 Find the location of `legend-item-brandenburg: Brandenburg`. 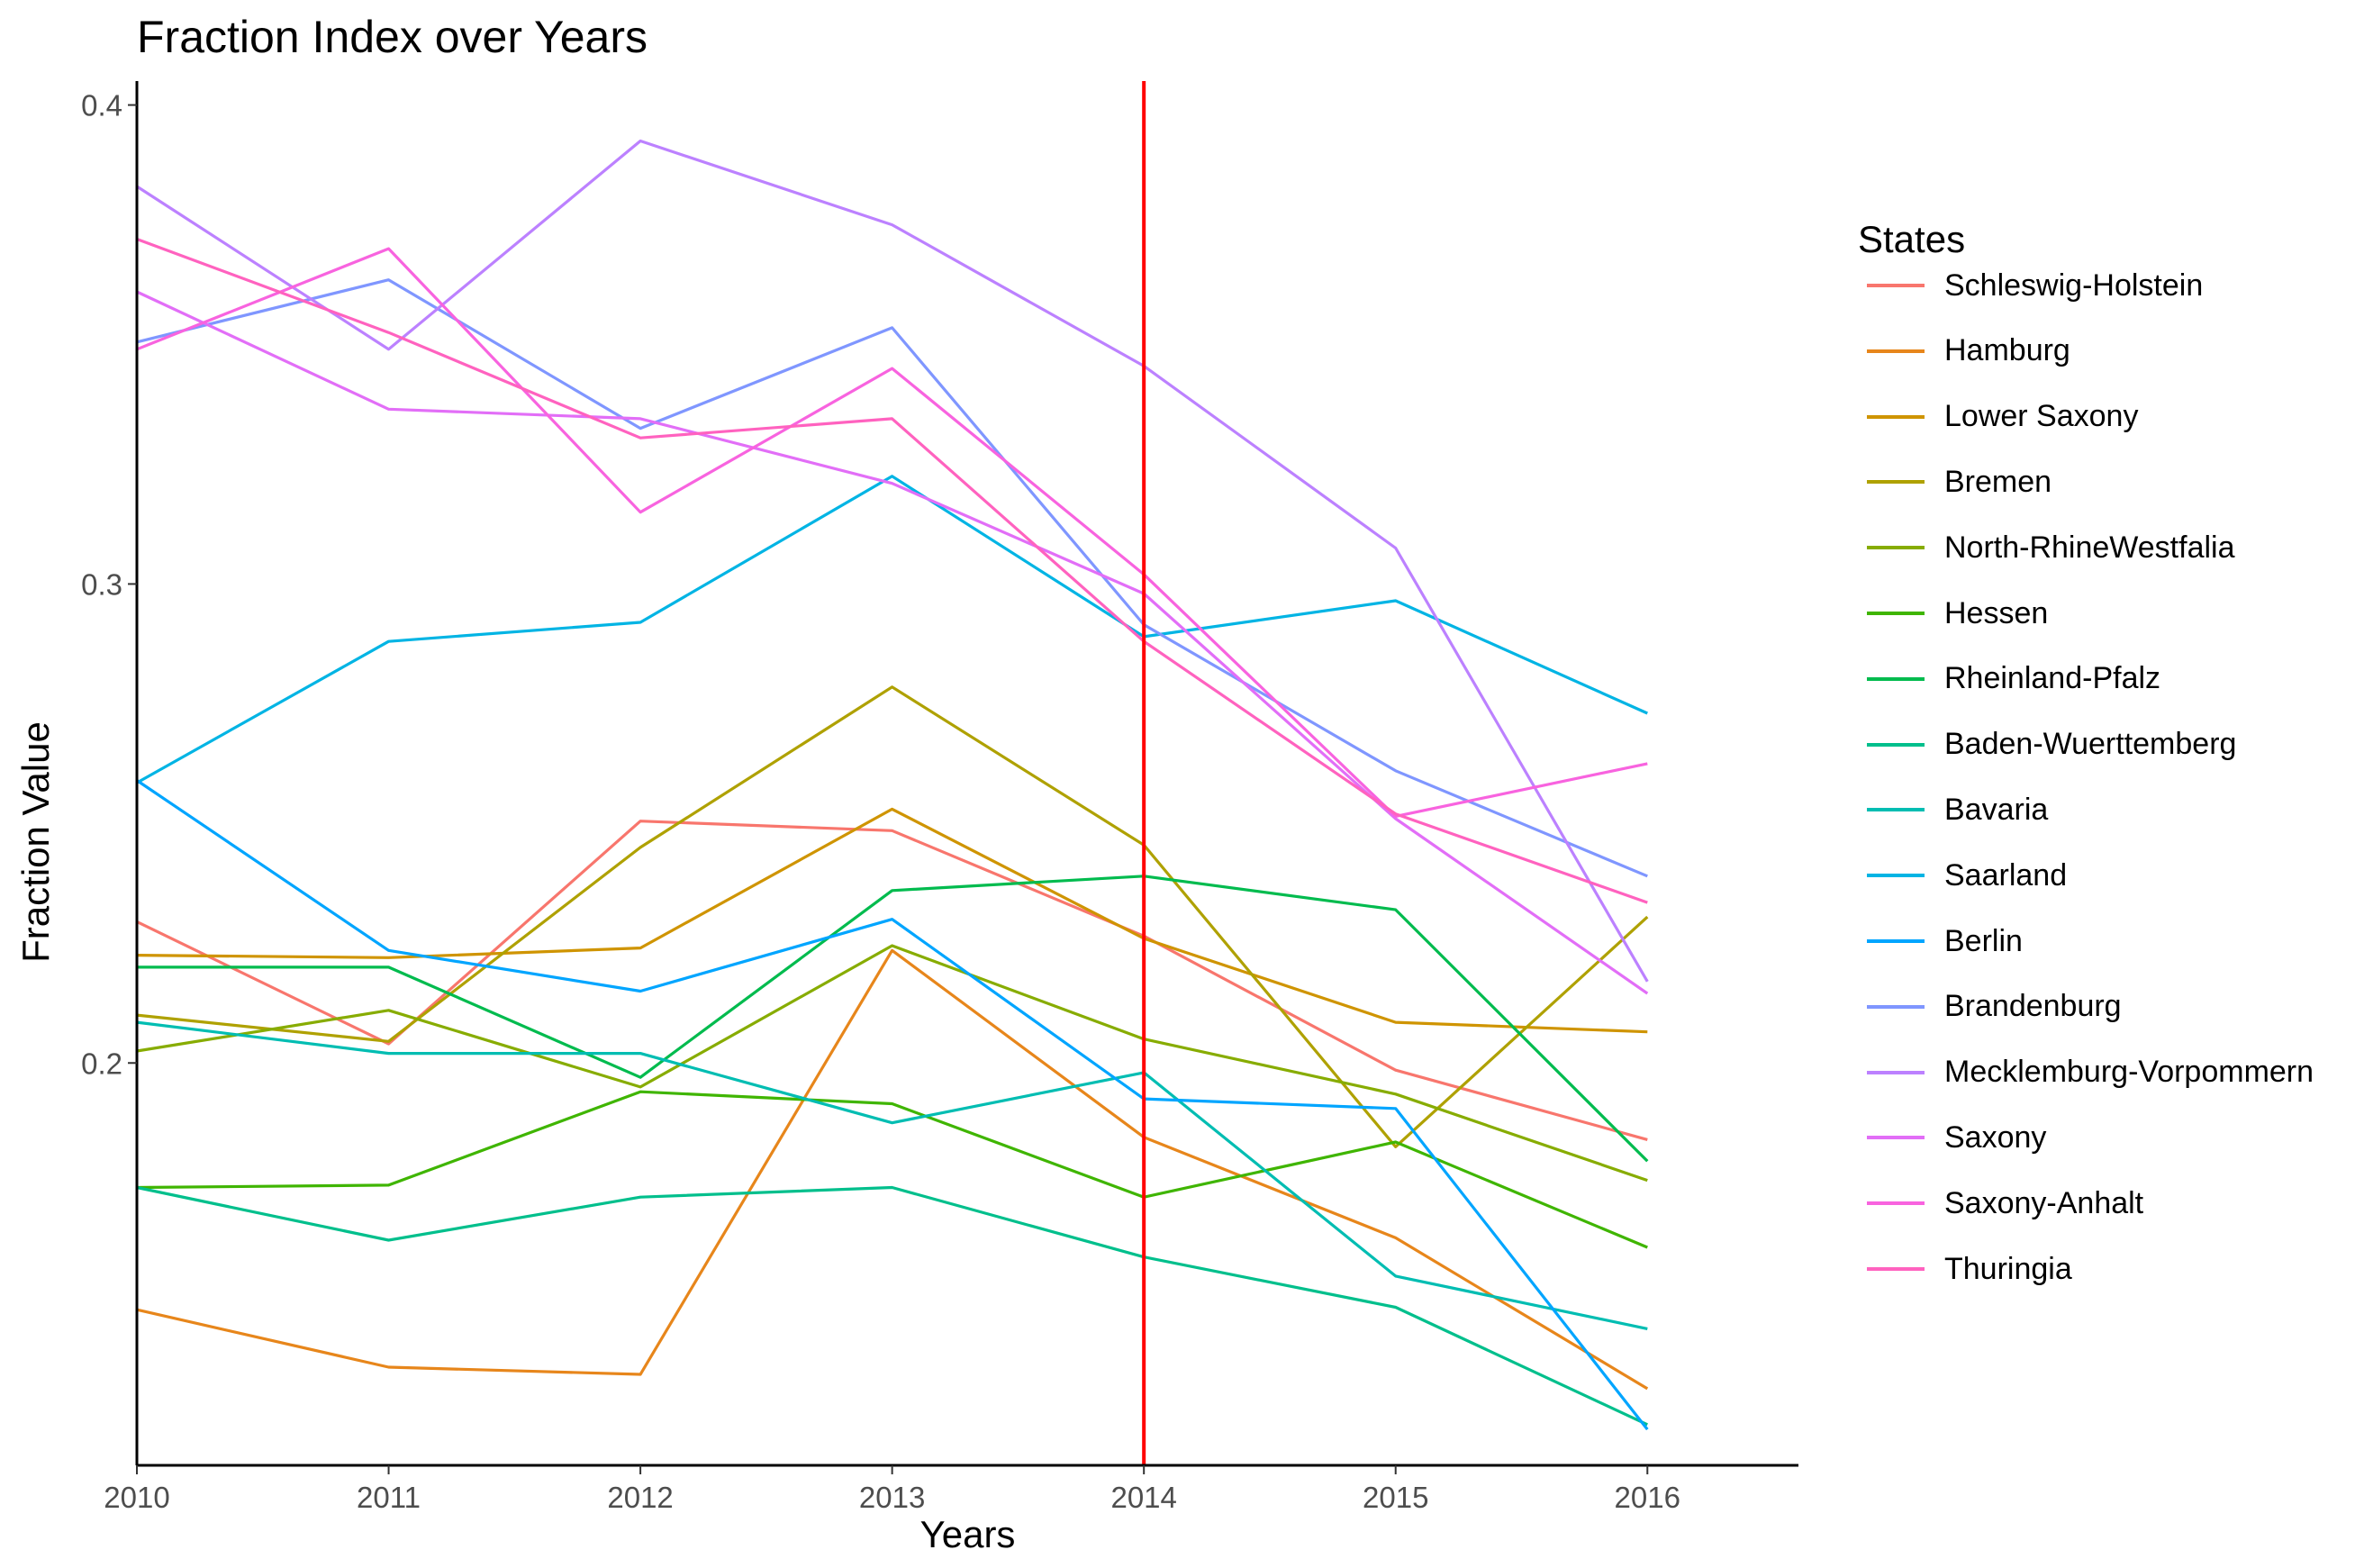

legend-item-brandenburg: Brandenburg is located at coordinates (1995, 1007).